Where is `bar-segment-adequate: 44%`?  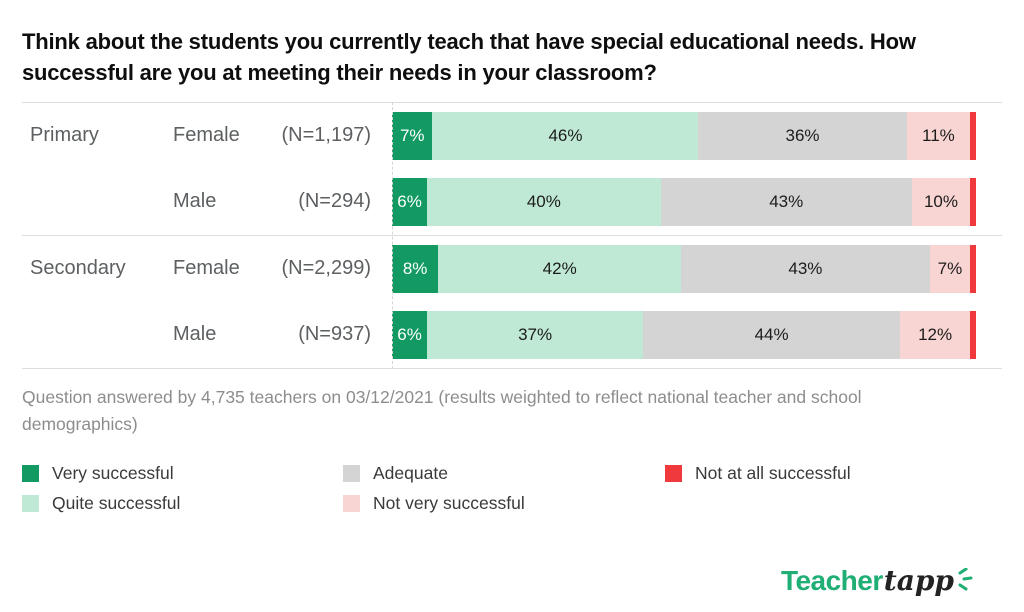 bar-segment-adequate: 44% is located at coordinates (772, 334).